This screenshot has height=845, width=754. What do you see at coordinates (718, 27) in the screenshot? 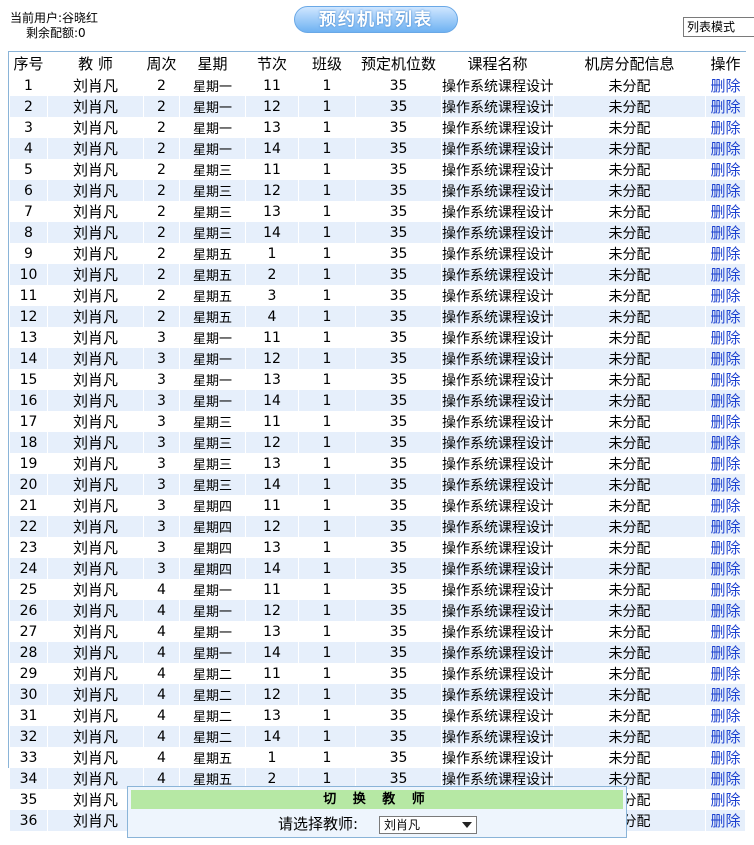
I see `view-mode-select: 列表模式` at bounding box center [718, 27].